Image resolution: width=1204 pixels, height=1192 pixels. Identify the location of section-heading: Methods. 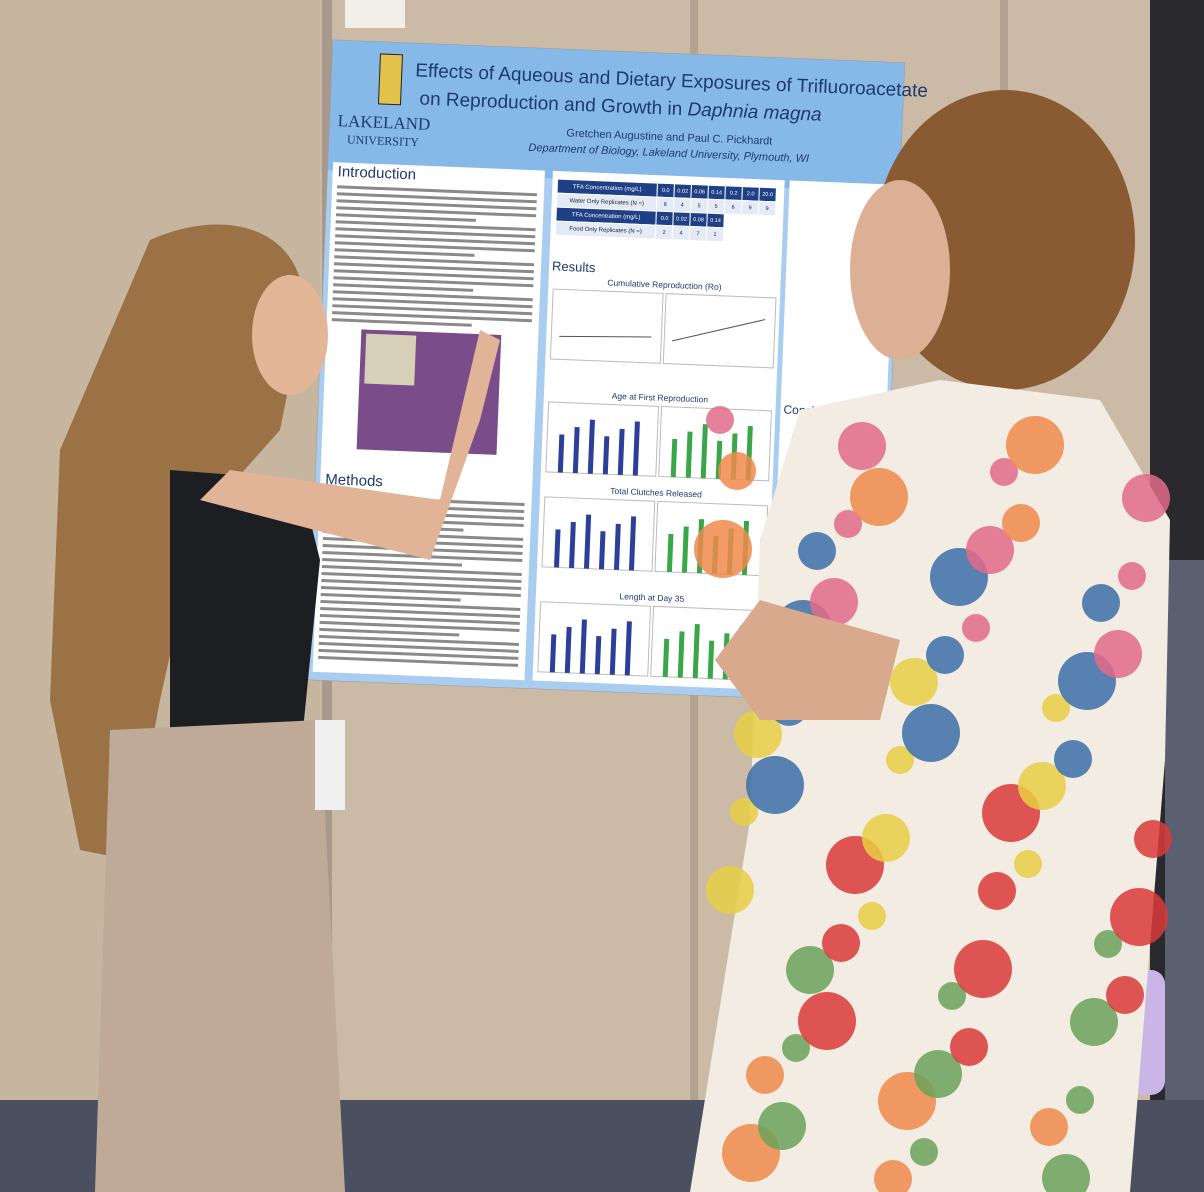
(354, 480).